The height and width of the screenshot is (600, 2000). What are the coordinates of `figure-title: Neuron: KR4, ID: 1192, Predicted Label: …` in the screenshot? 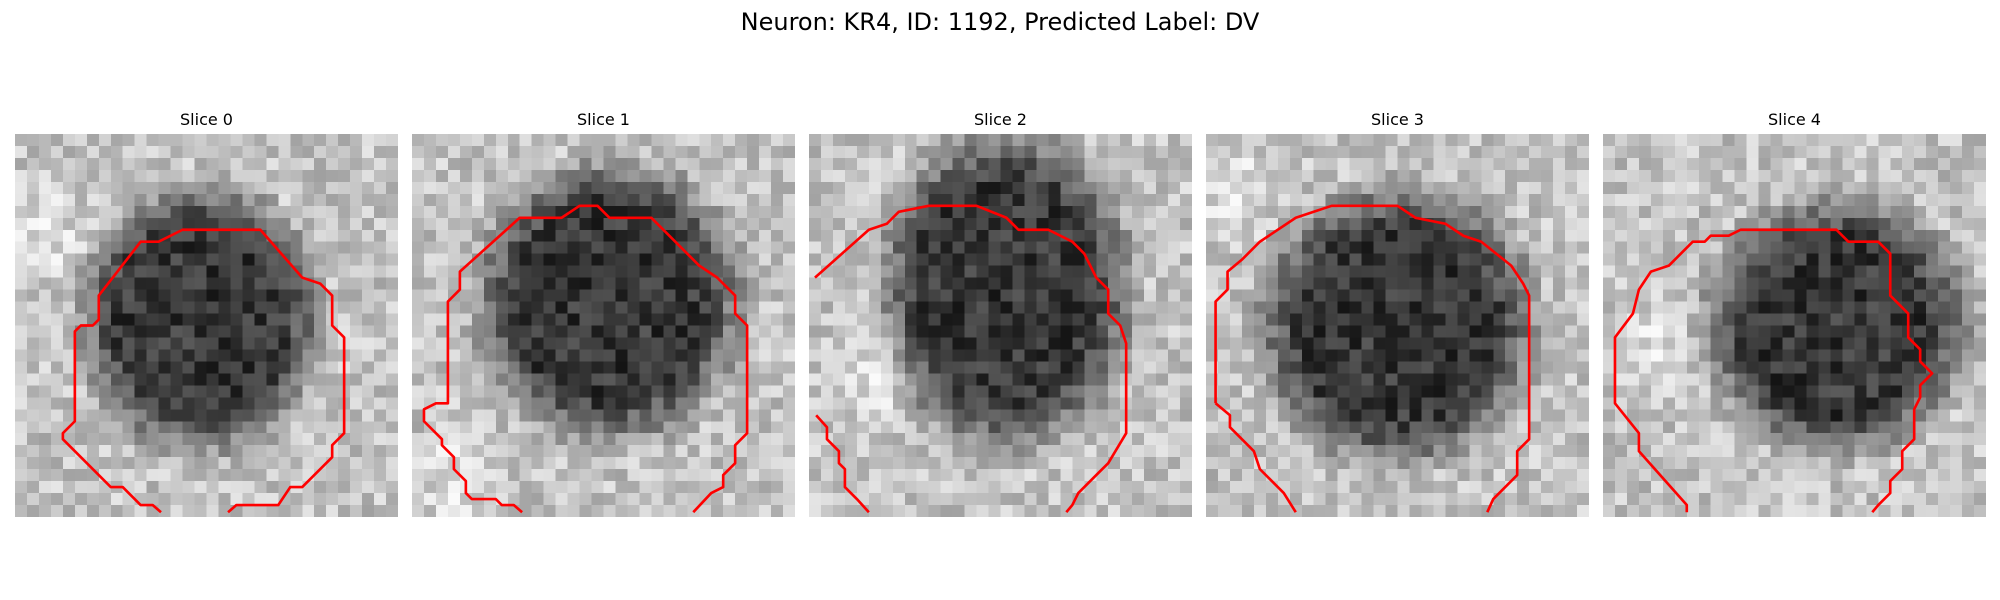 It's located at (1000, 22).